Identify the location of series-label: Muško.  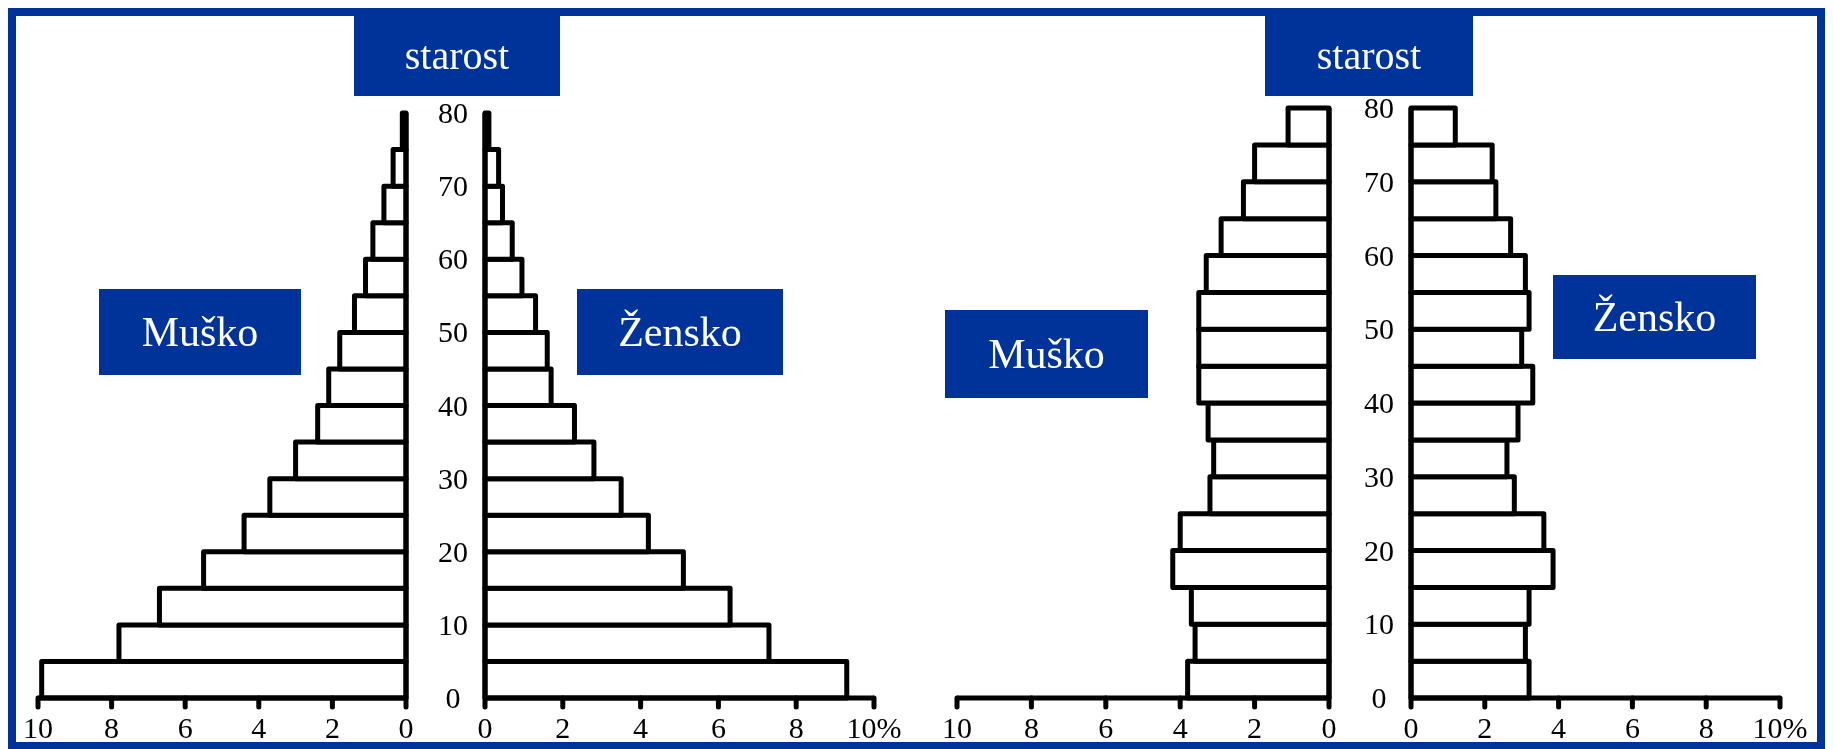
(200, 332).